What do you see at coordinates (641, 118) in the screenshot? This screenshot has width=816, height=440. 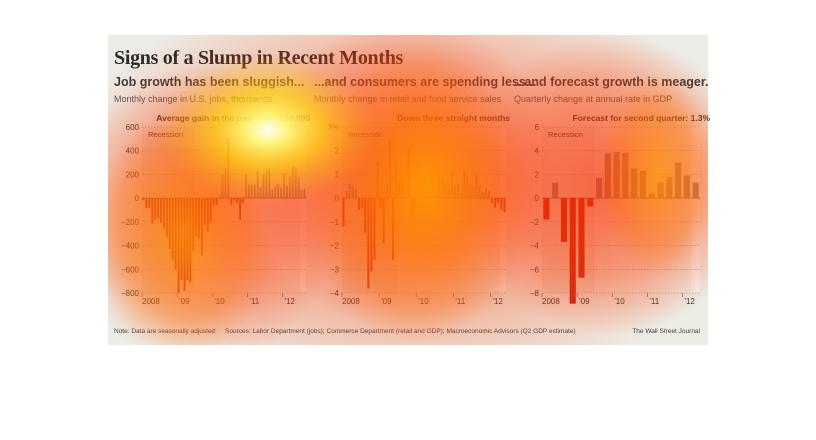 I see `panel-note: Forecast for second quarter: 1.3%` at bounding box center [641, 118].